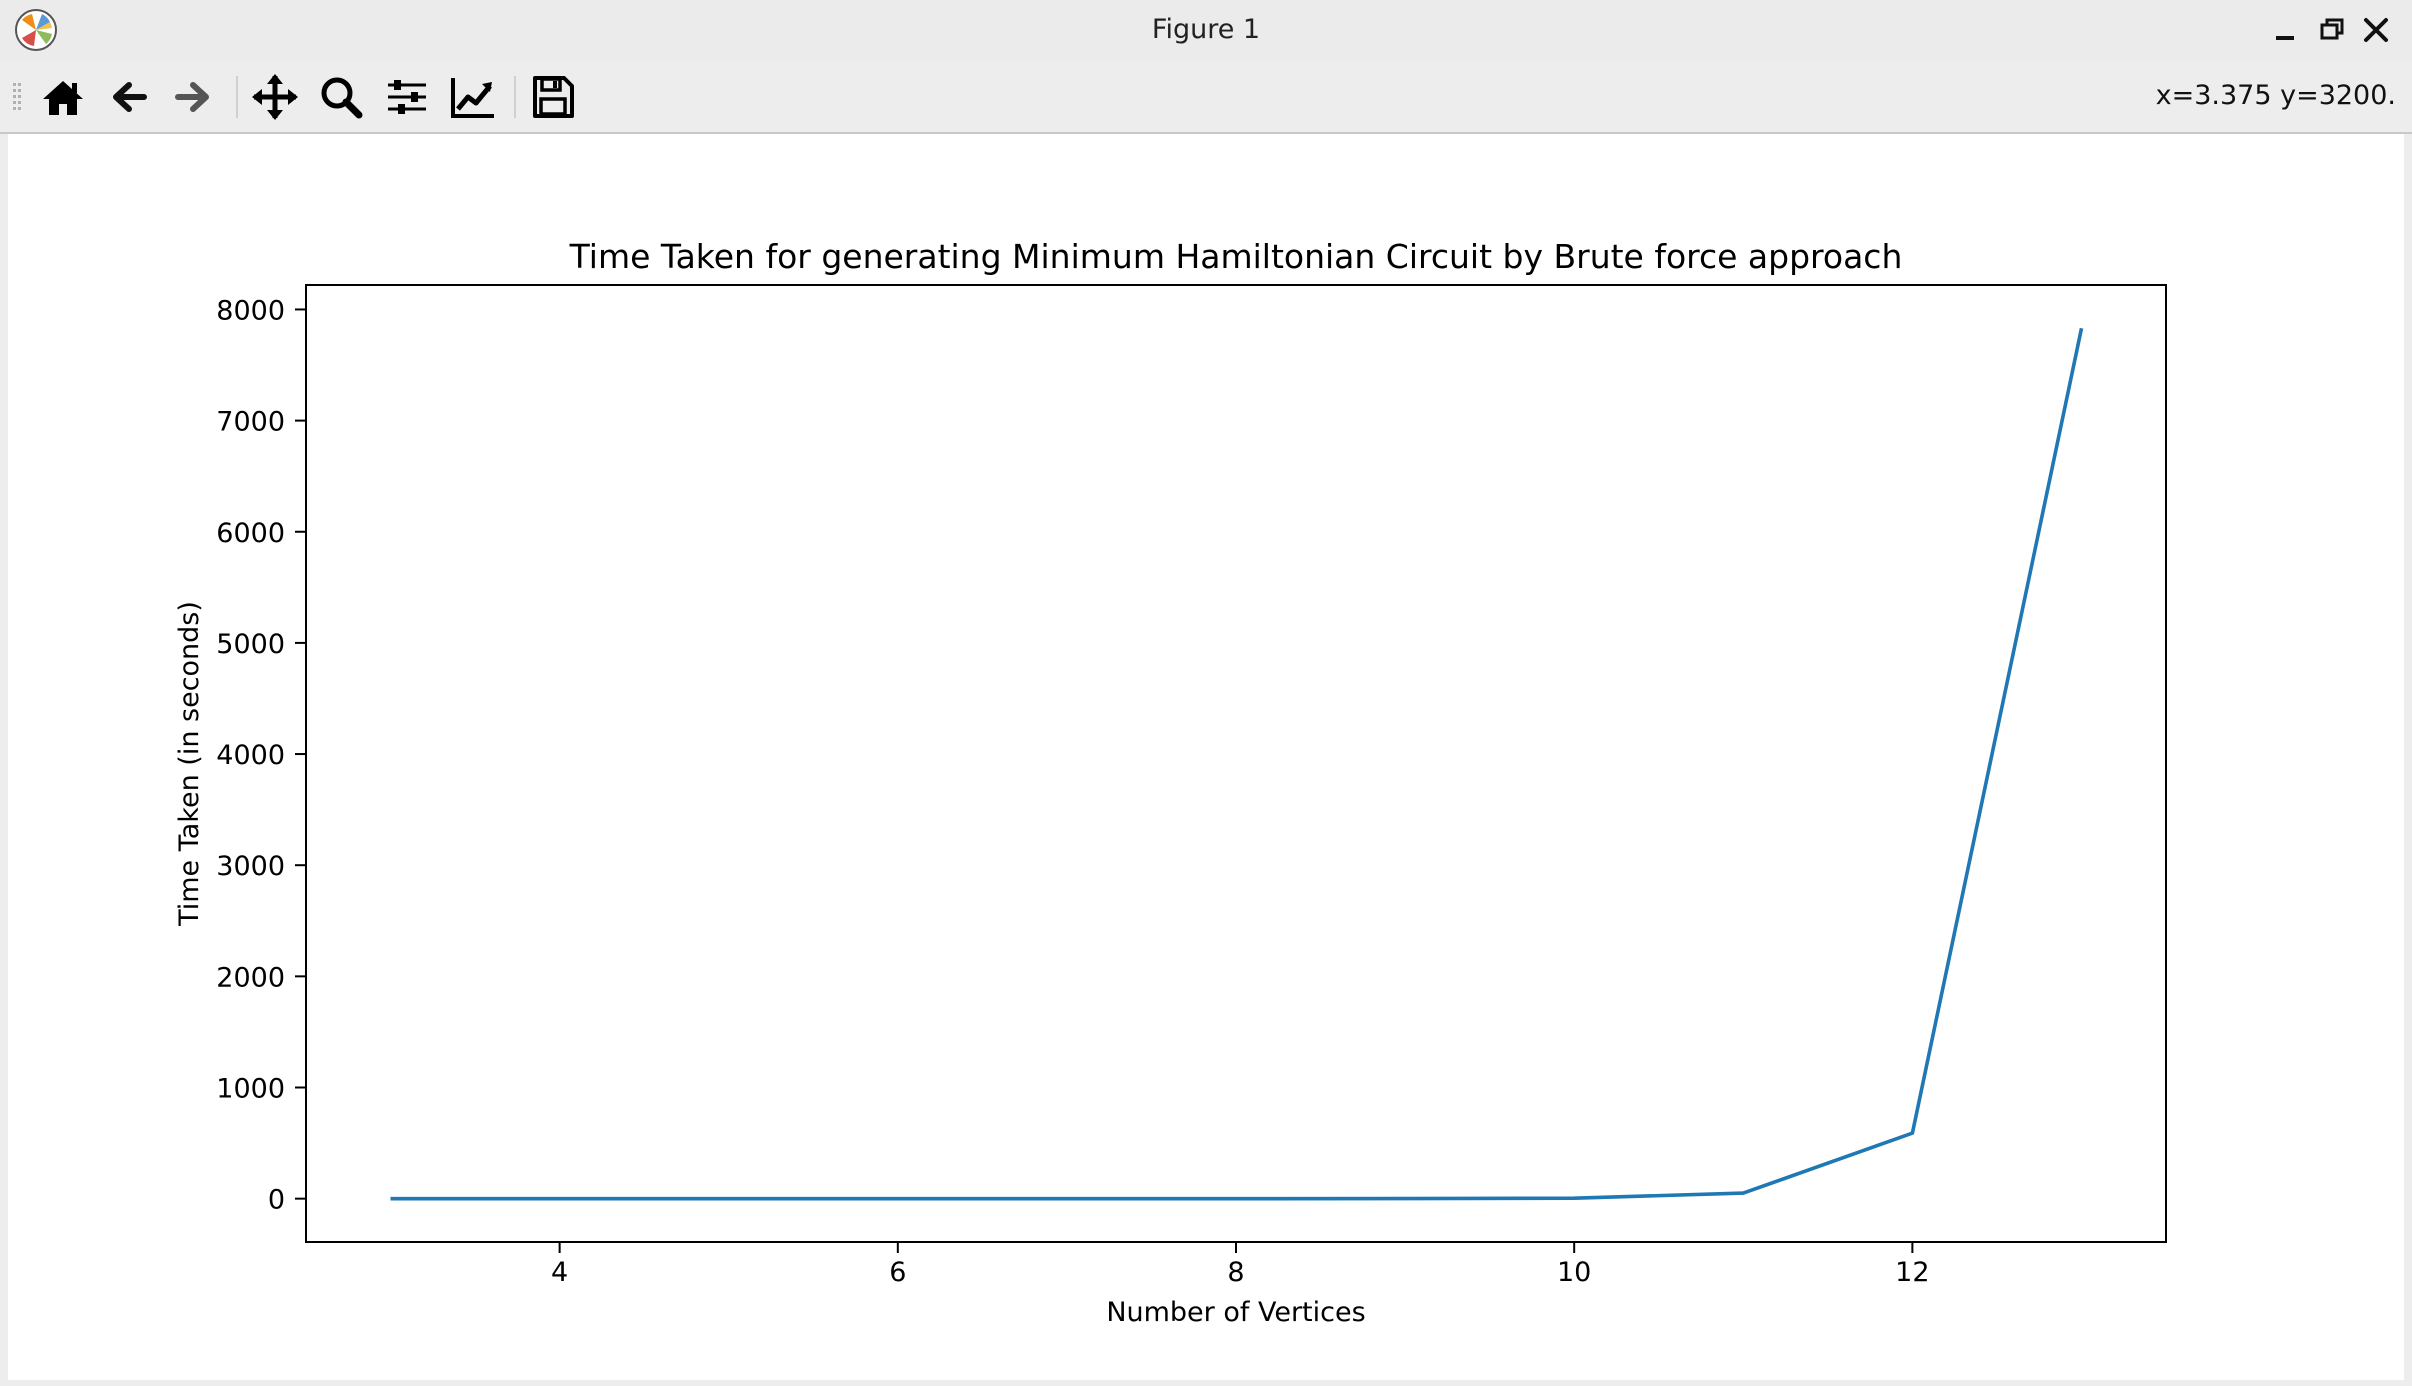 Image resolution: width=2412 pixels, height=1386 pixels. I want to click on save-floppy-icon, so click(553, 97).